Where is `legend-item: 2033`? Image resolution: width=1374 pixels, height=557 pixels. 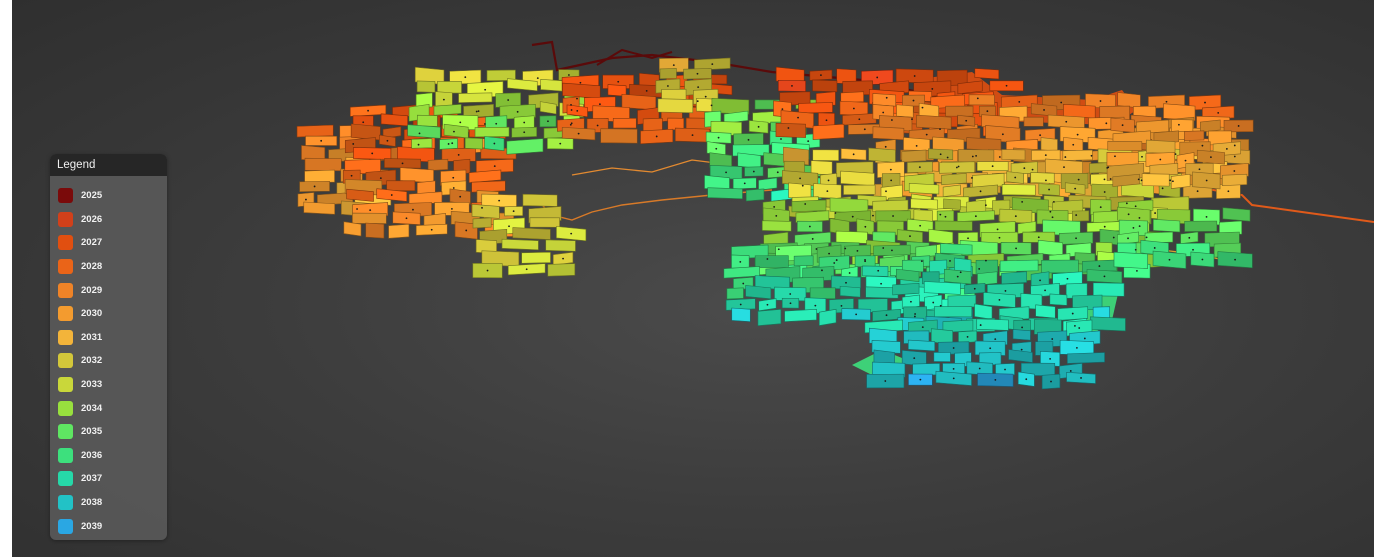 legend-item: 2033 is located at coordinates (112, 385).